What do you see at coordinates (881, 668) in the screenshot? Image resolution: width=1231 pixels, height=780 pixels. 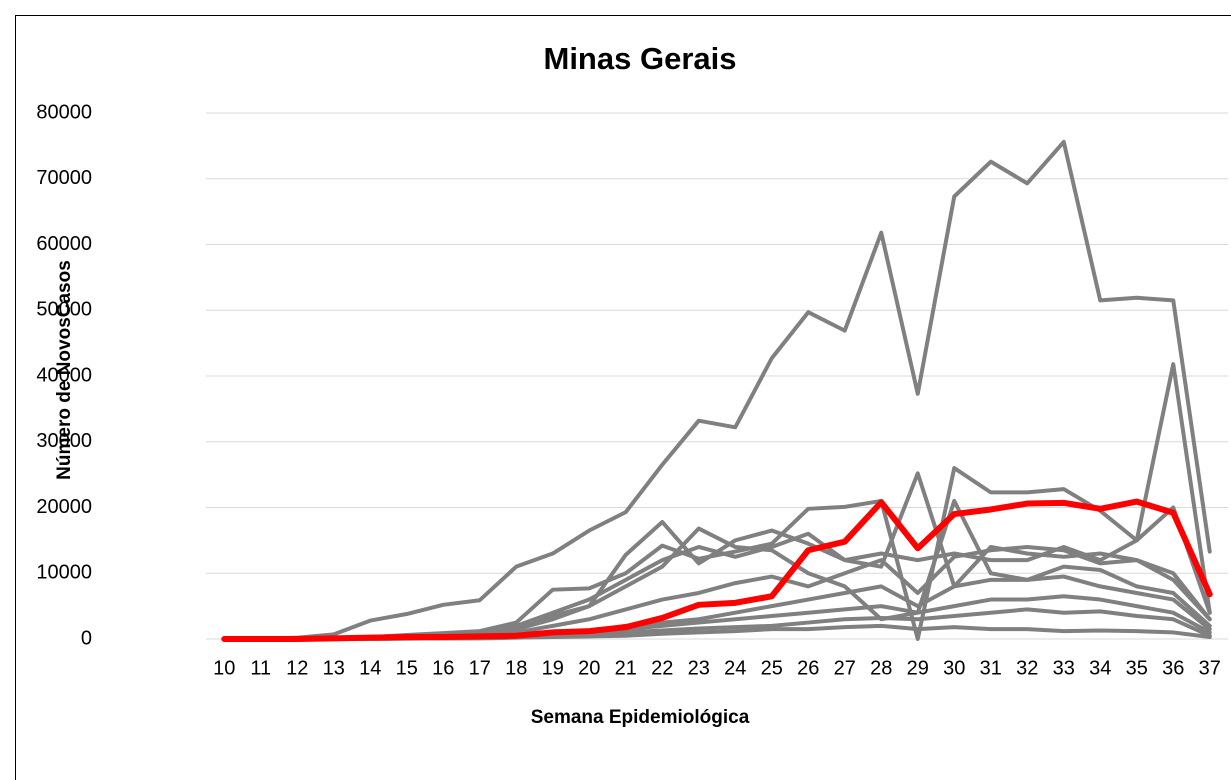 I see `x-tick-label: 28` at bounding box center [881, 668].